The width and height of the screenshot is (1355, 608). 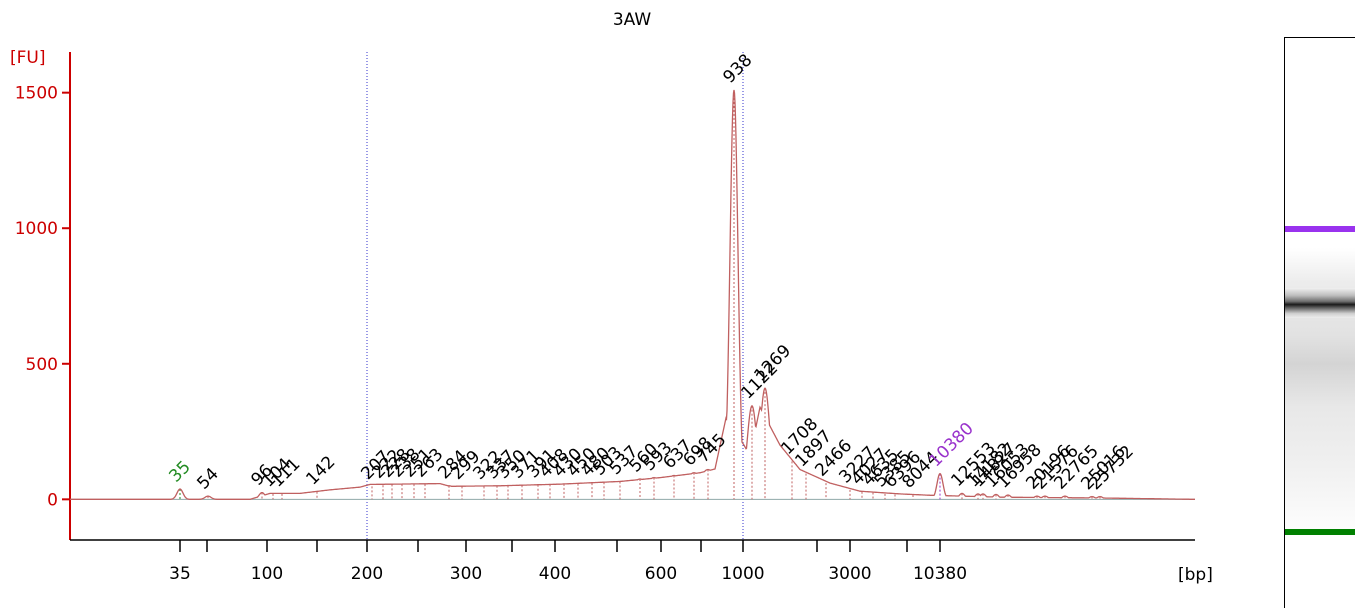 I want to click on x-tick-label: 200, so click(x=367, y=574).